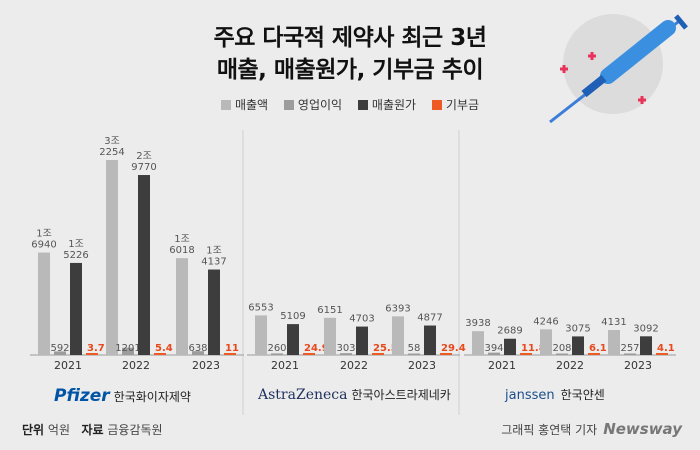  What do you see at coordinates (43, 240) in the screenshot?
I see `data-label: 1조 6940` at bounding box center [43, 240].